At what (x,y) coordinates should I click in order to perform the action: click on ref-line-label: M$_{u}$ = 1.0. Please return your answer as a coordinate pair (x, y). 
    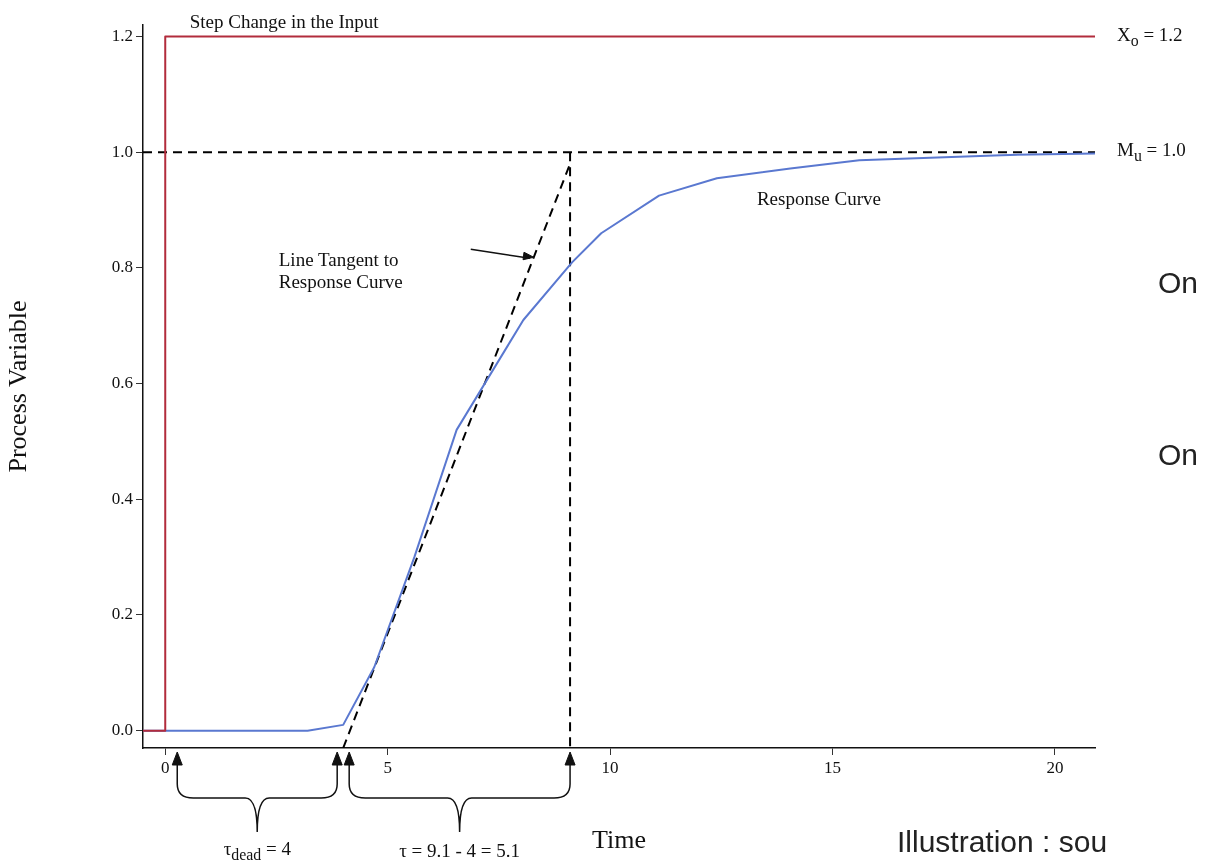
    Looking at the image, I should click on (1151, 152).